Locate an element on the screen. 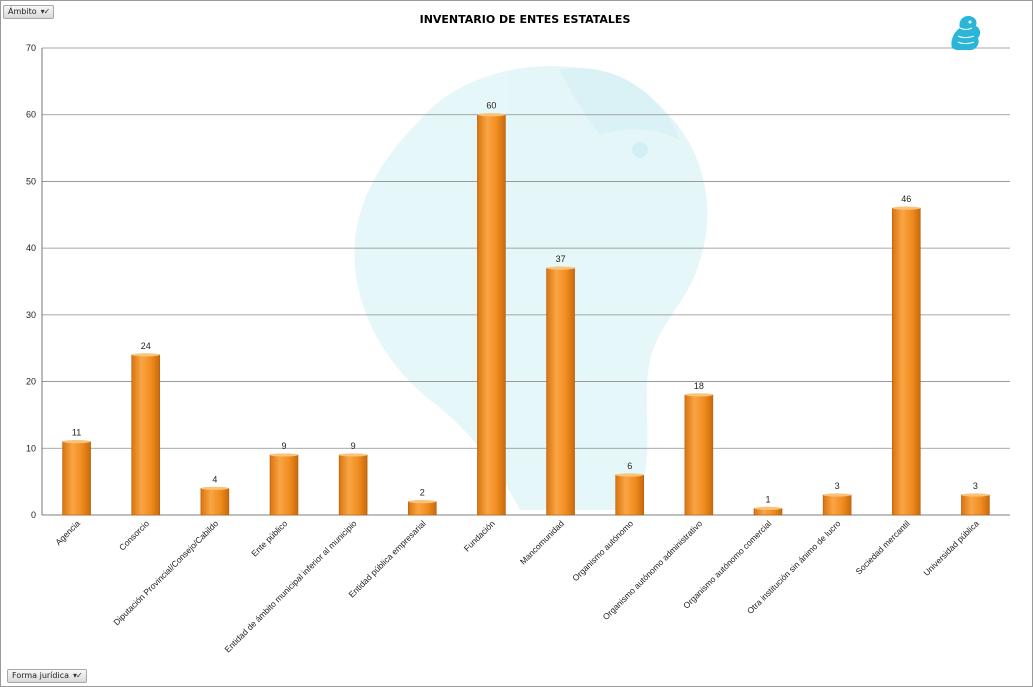  data-label: 6 is located at coordinates (629, 466).